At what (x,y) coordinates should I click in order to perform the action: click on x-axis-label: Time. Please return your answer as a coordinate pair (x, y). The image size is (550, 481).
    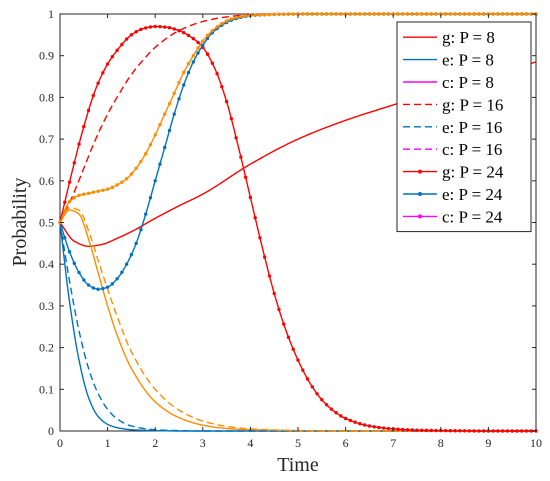
    Looking at the image, I should click on (298, 465).